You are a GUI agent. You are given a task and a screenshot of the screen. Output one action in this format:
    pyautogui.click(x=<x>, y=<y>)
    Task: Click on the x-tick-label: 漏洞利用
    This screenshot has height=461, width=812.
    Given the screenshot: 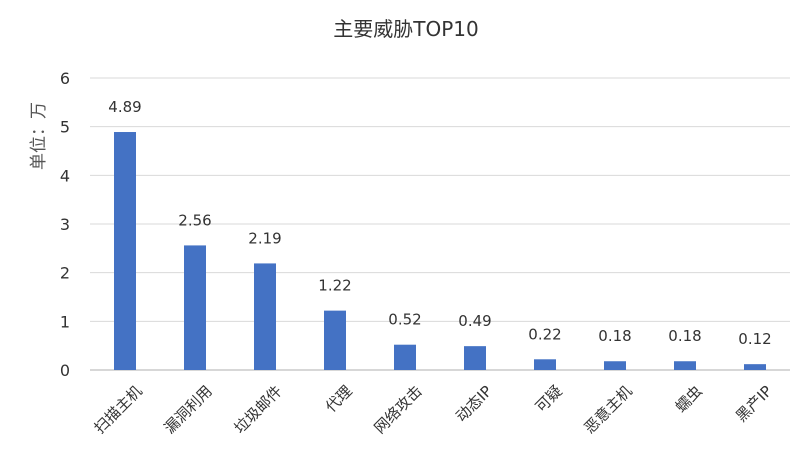 What is the action you would take?
    pyautogui.click(x=188, y=409)
    